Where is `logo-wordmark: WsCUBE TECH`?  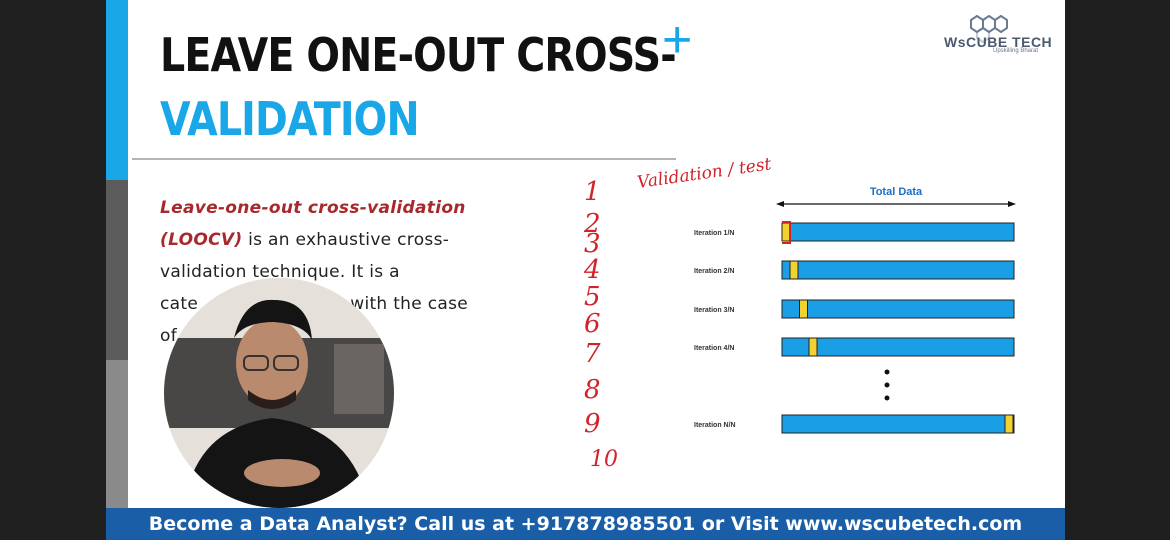
logo-wordmark: WsCUBE TECH is located at coordinates (998, 42).